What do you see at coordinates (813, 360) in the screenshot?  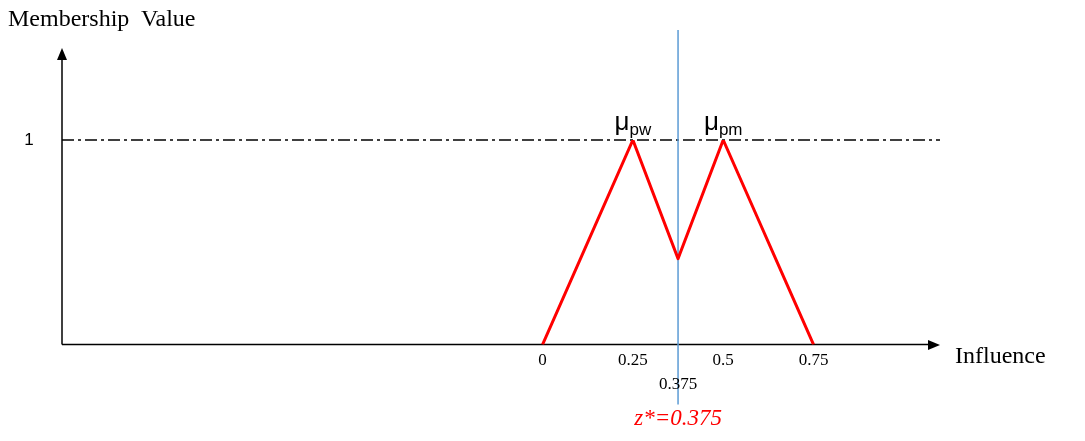 I see `x-tick-label: 0.75` at bounding box center [813, 360].